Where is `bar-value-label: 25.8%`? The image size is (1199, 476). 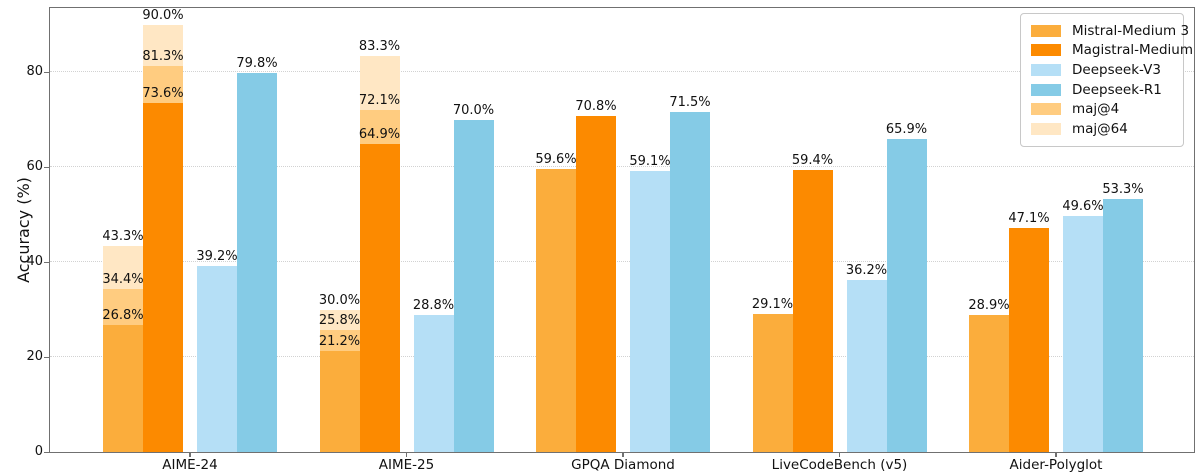 bar-value-label: 25.8% is located at coordinates (339, 320).